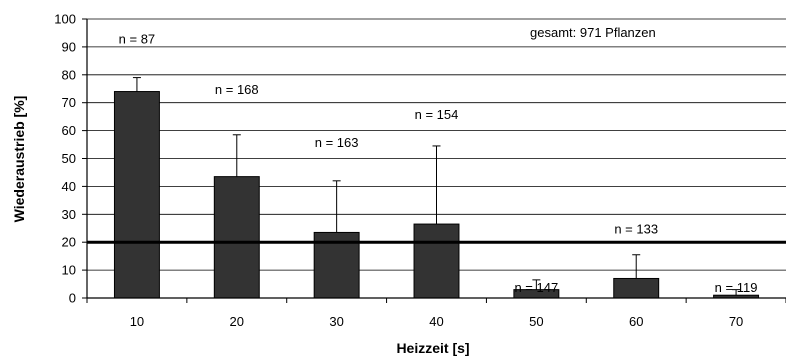 This screenshot has height=358, width=786. What do you see at coordinates (336, 321) in the screenshot?
I see `x-tick-label-30: 30` at bounding box center [336, 321].